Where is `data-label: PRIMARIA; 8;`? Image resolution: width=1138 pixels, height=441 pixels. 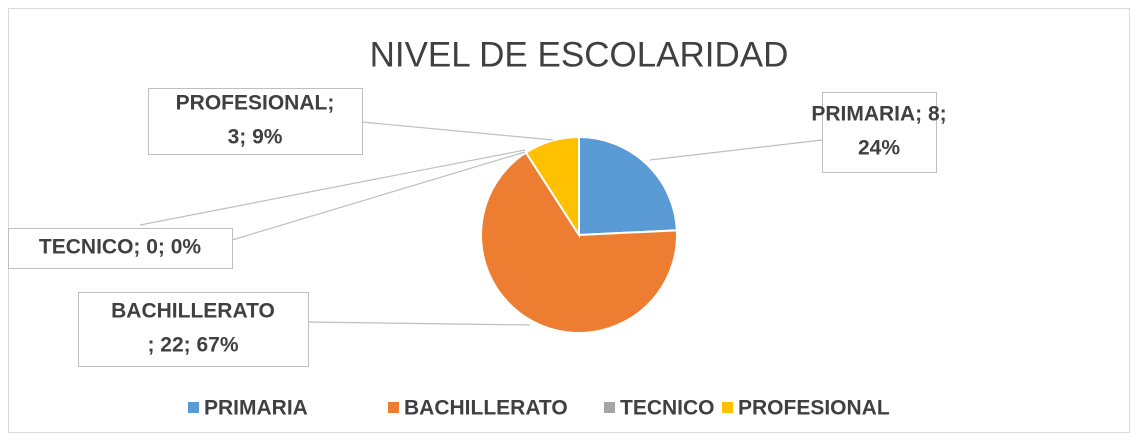
data-label: PRIMARIA; 8; is located at coordinates (878, 114).